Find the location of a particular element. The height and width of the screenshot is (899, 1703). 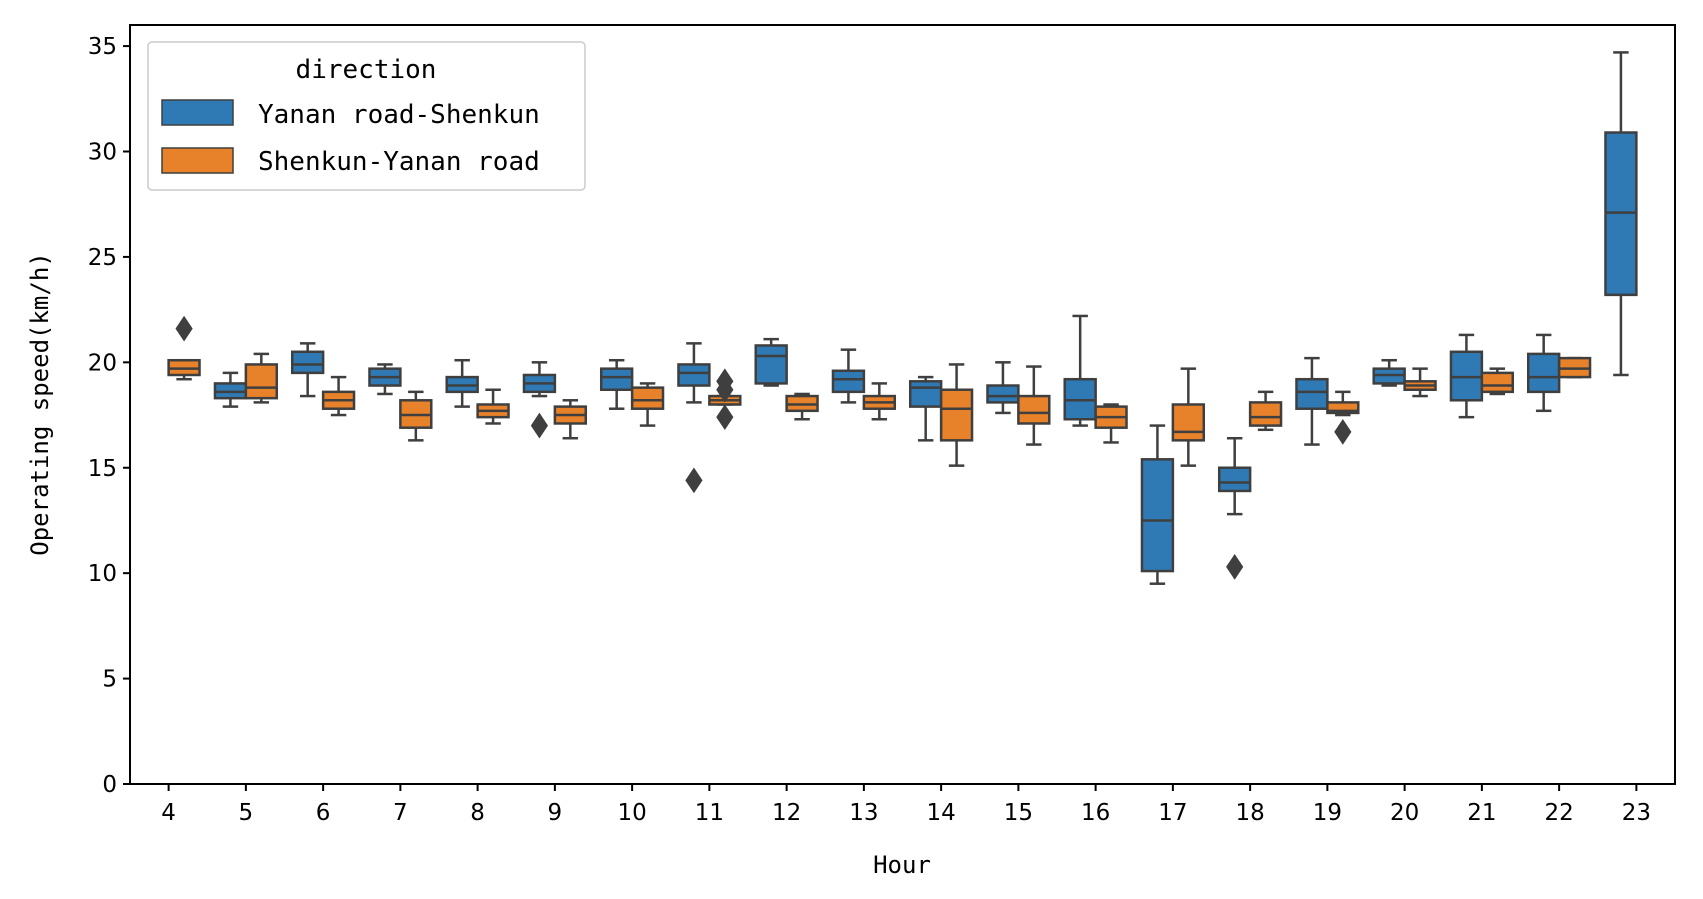

y-tick-label: 25 is located at coordinates (102, 258).